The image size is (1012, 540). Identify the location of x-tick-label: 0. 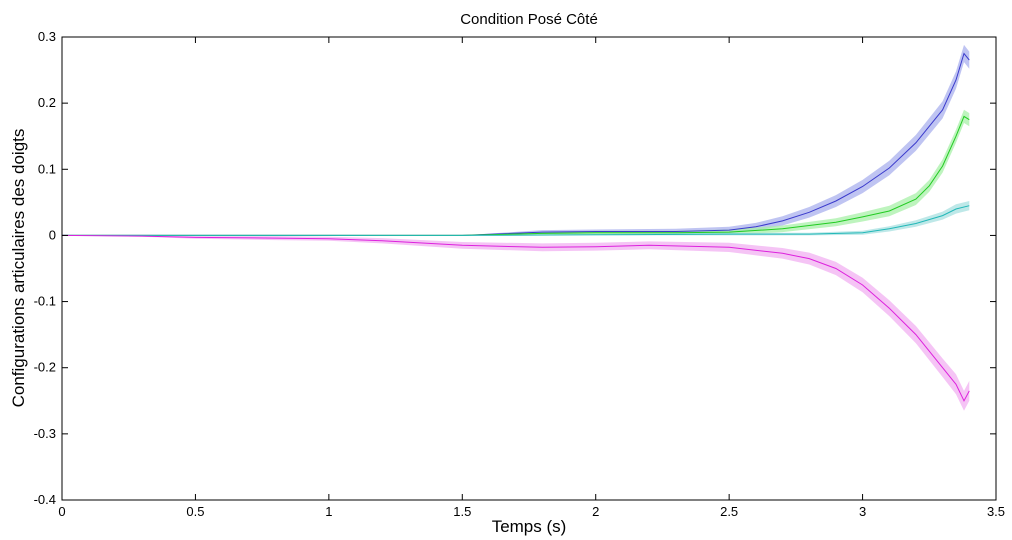
(61, 511).